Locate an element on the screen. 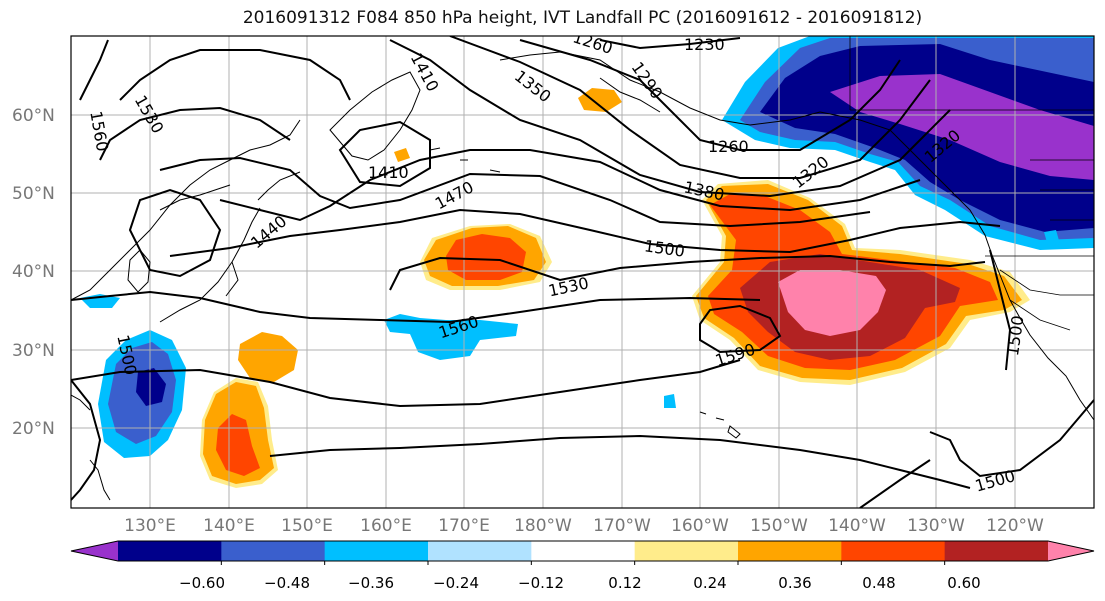 Image resolution: width=1105 pixels, height=601 pixels. lon-label: 160°E is located at coordinates (386, 526).